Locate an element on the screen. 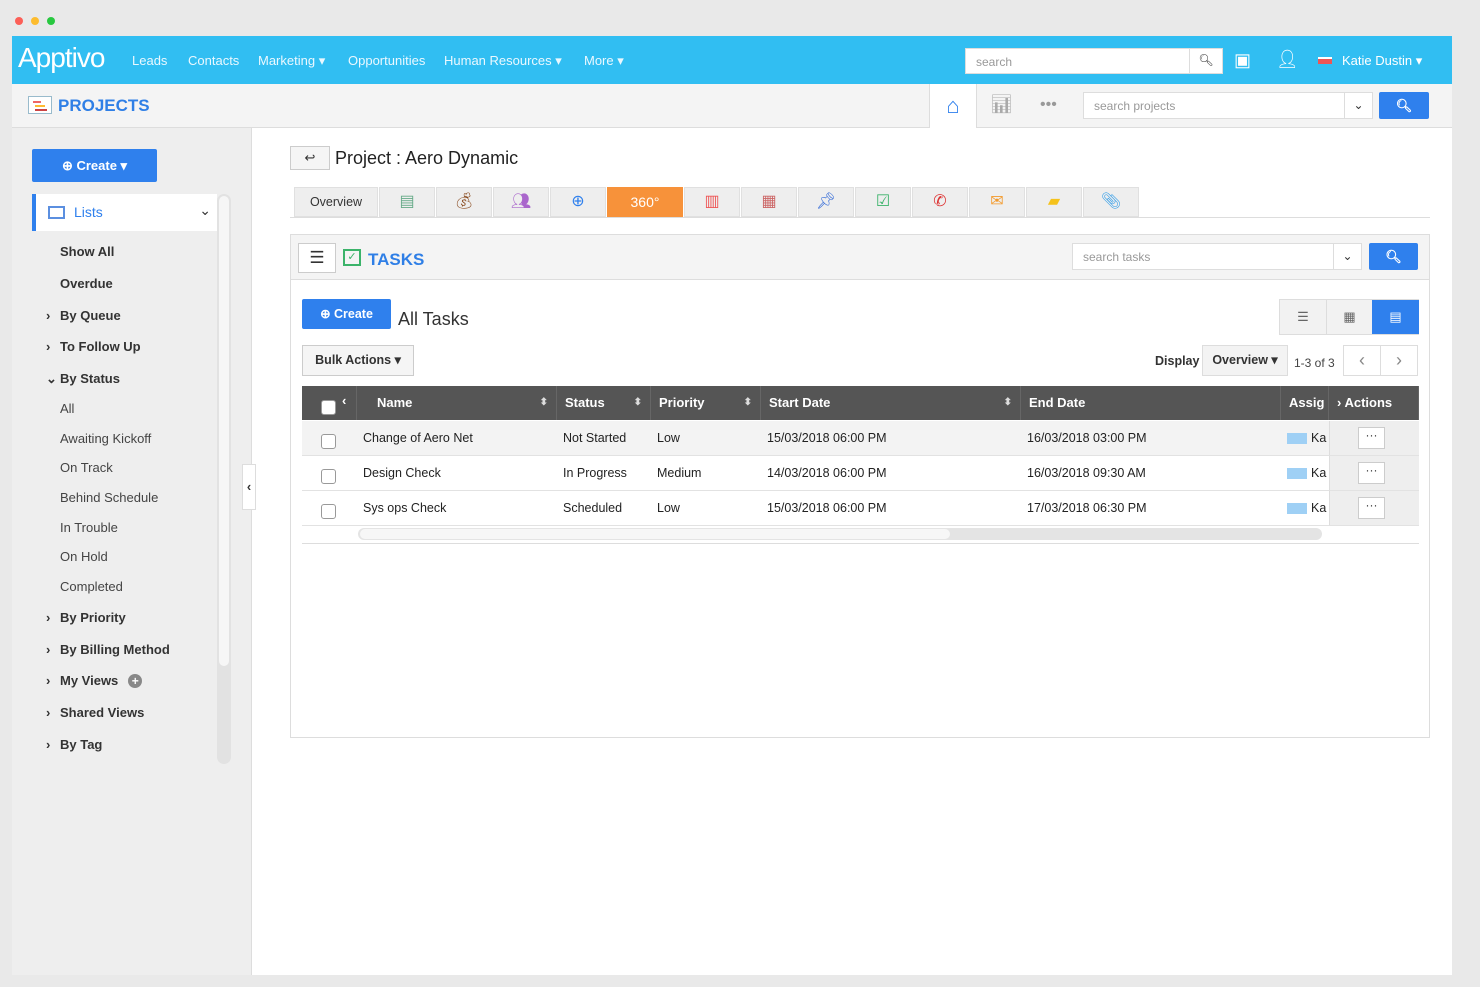 The image size is (1480, 987). logo: Apptivo is located at coordinates (61, 57).